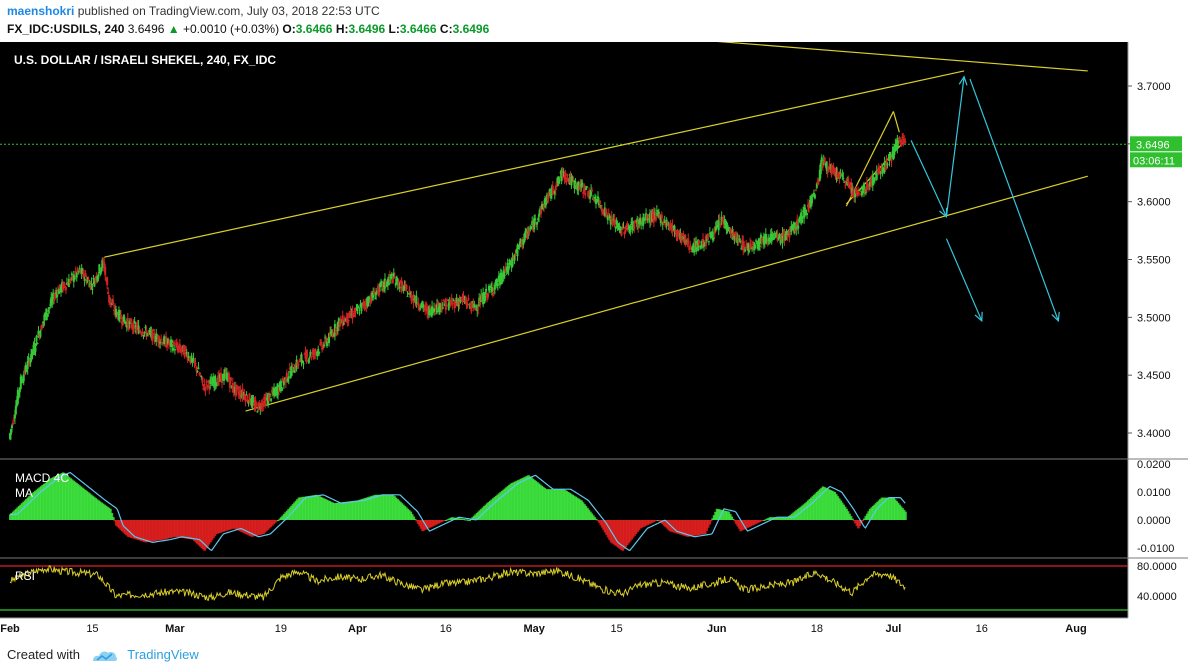 The image size is (1188, 672). What do you see at coordinates (42, 478) in the screenshot?
I see `macd-label: MACD 4C` at bounding box center [42, 478].